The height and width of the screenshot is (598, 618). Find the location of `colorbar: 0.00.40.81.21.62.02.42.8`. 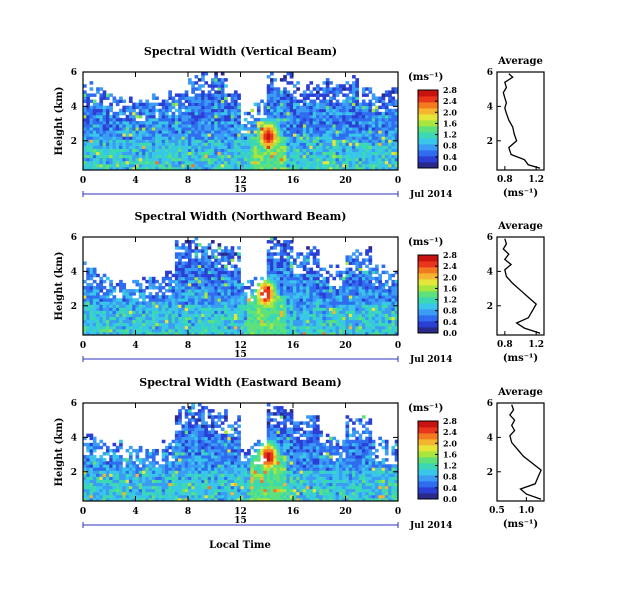

colorbar: 0.00.40.81.21.62.02.42.8 is located at coordinates (437, 294).